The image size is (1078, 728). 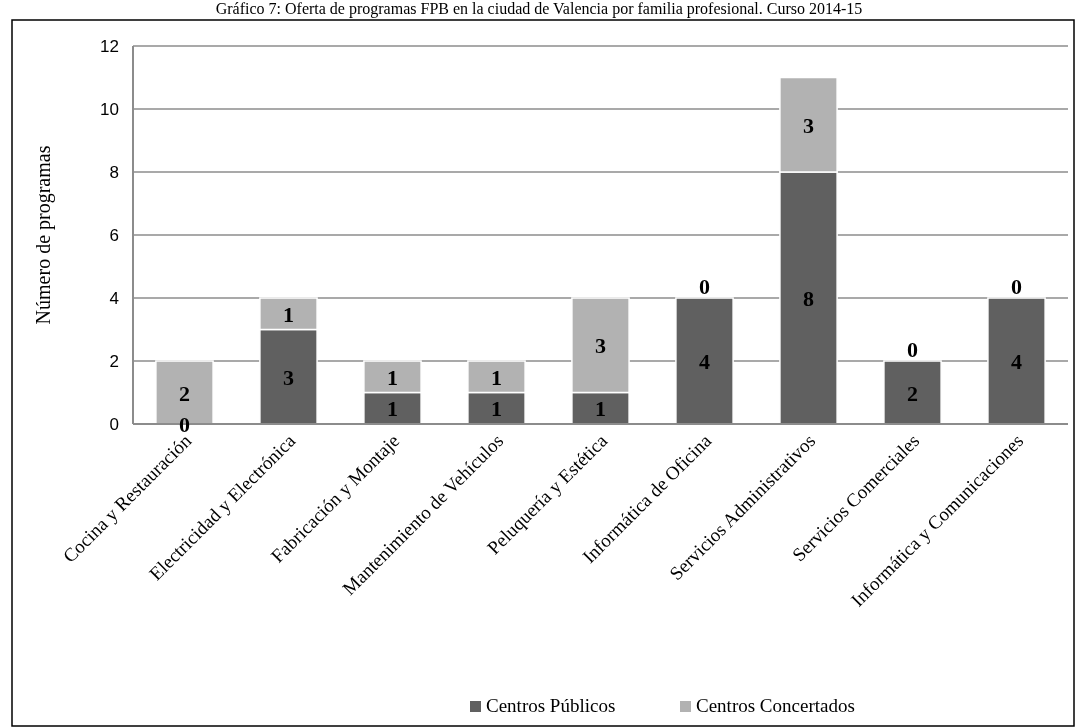 I want to click on data-label: 8, so click(x=809, y=298).